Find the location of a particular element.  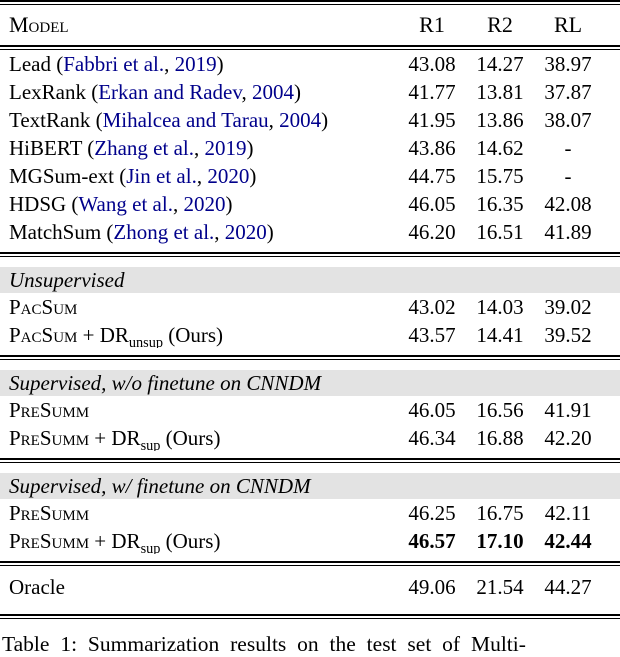

citation-link: Erkan and Radev is located at coordinates (170, 91).